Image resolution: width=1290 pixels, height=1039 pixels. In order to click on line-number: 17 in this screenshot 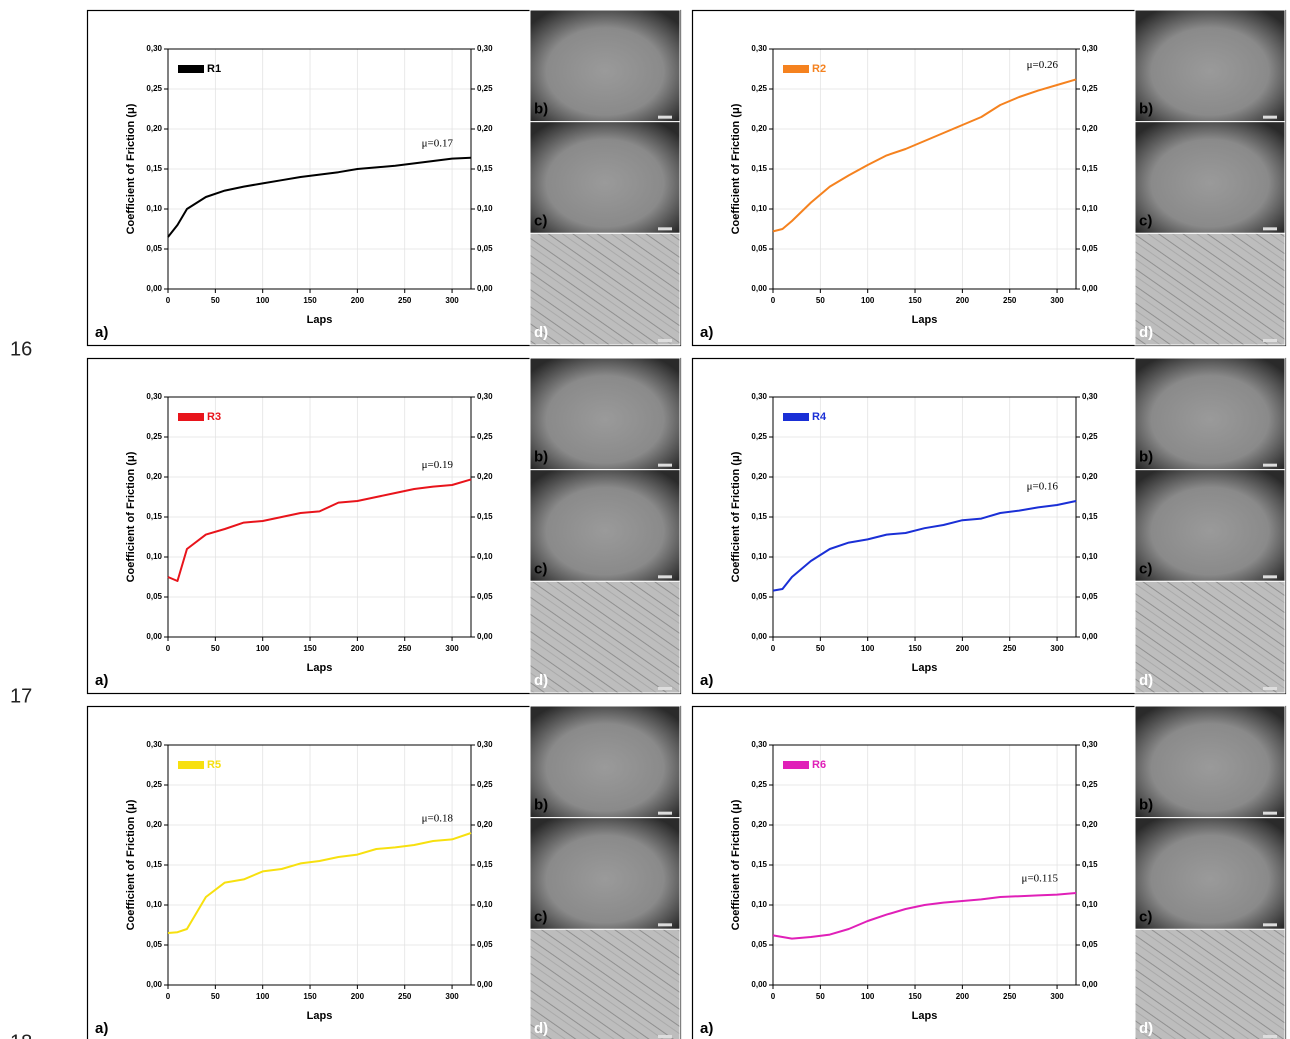, I will do `click(21, 696)`.